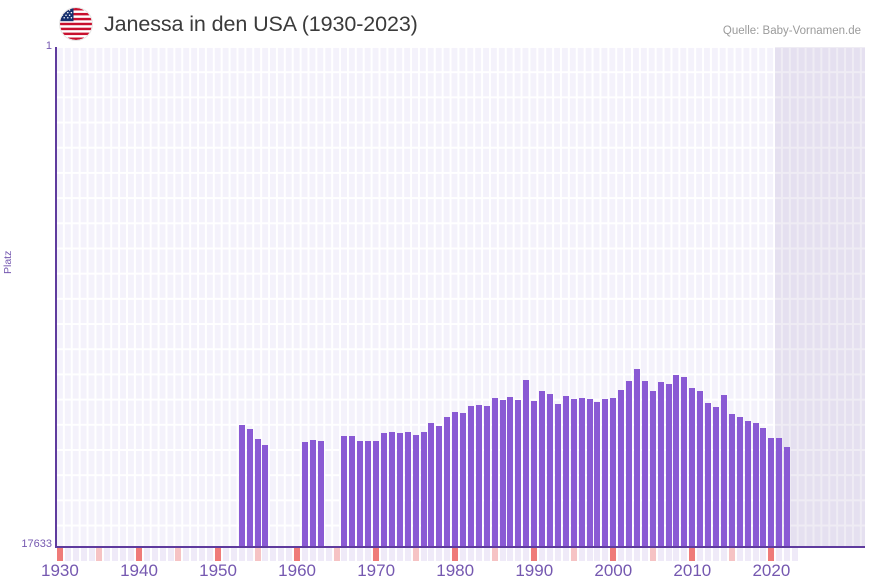  What do you see at coordinates (56, 297) in the screenshot?
I see `y-axis-line` at bounding box center [56, 297].